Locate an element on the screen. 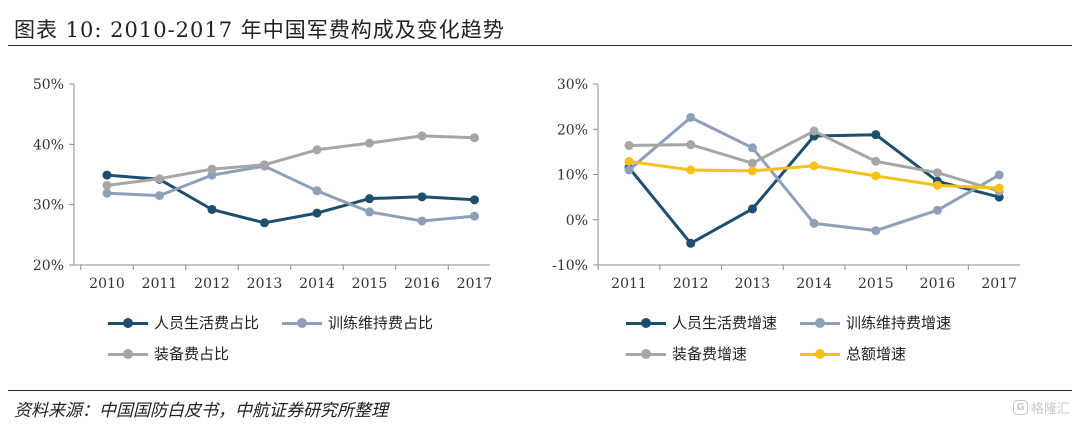 Image resolution: width=1080 pixels, height=424 pixels. bottom-rule is located at coordinates (540, 390).